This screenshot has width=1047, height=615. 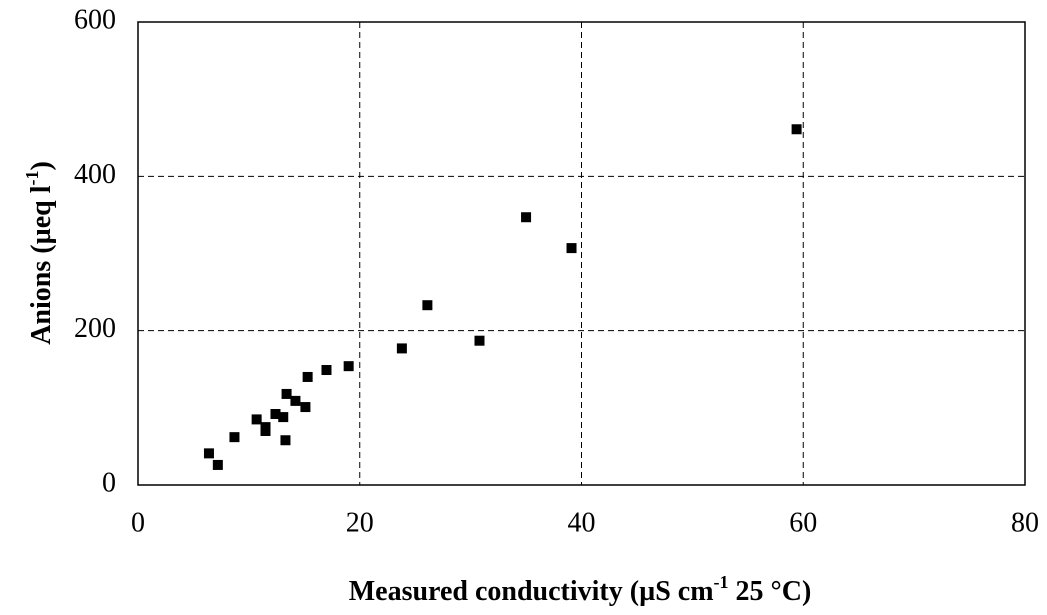 What do you see at coordinates (32, 178) in the screenshot?
I see `y-label-sup: -1` at bounding box center [32, 178].